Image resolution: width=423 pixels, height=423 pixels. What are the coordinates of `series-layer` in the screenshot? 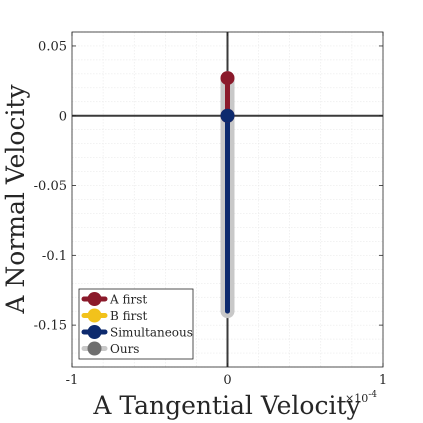 It's located at (227, 195).